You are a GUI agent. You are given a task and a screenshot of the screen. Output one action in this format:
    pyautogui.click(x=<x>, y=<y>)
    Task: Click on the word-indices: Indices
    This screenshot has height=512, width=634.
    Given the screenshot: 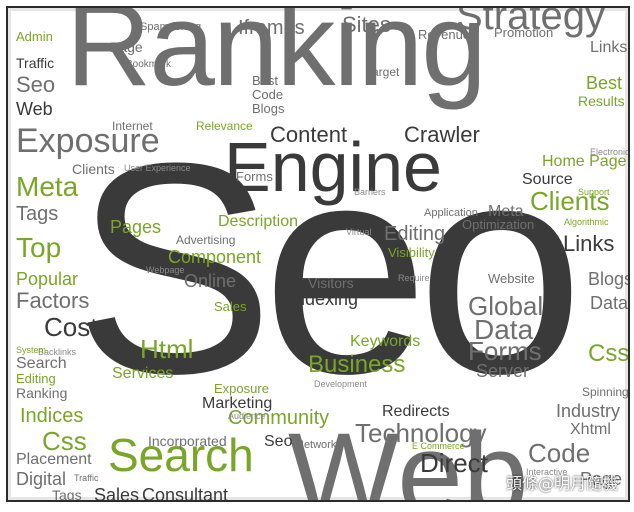 What is the action you would take?
    pyautogui.click(x=52, y=416)
    